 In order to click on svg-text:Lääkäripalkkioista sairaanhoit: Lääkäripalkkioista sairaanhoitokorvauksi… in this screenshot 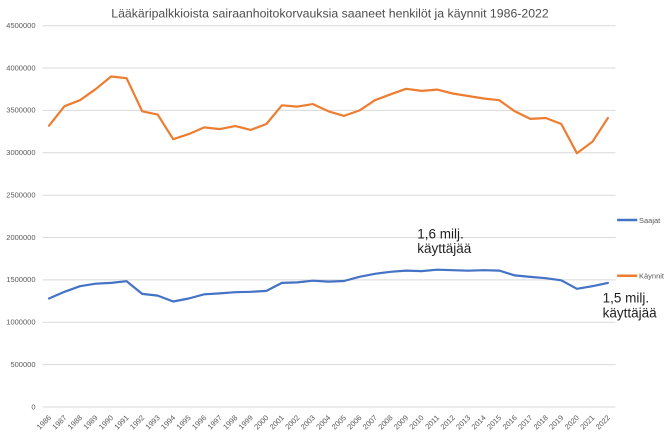, I will do `click(330, 13)`.